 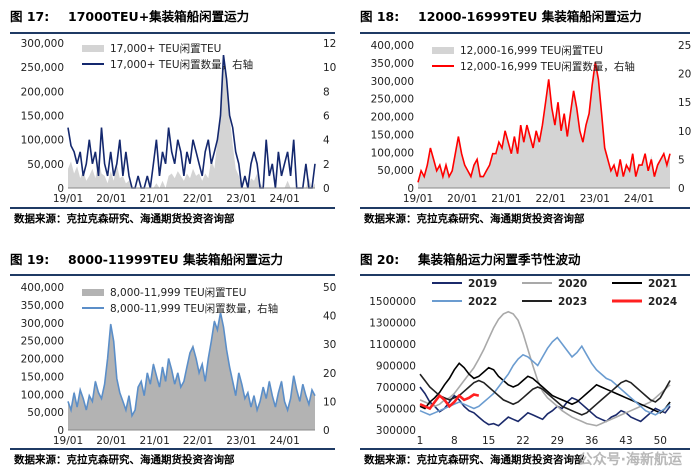 What do you see at coordinates (499, 259) in the screenshot?
I see `figure-title: 集装箱船运力闲置季节性波动` at bounding box center [499, 259].